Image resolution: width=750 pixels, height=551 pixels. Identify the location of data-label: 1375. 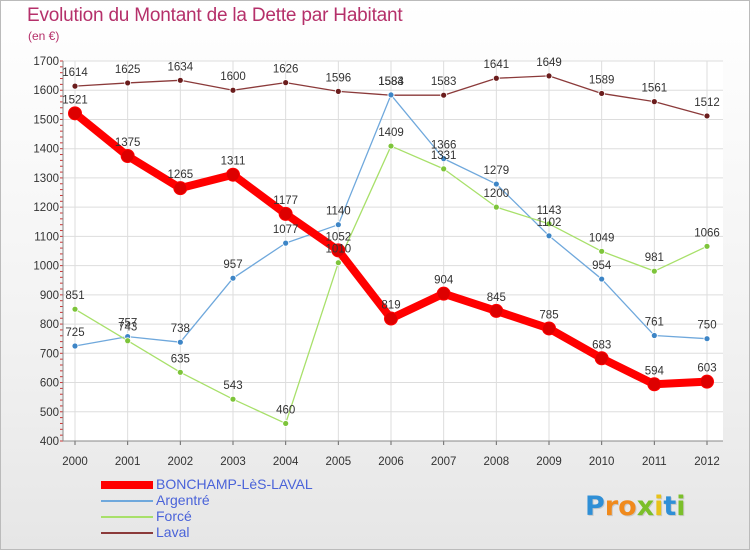
(128, 143).